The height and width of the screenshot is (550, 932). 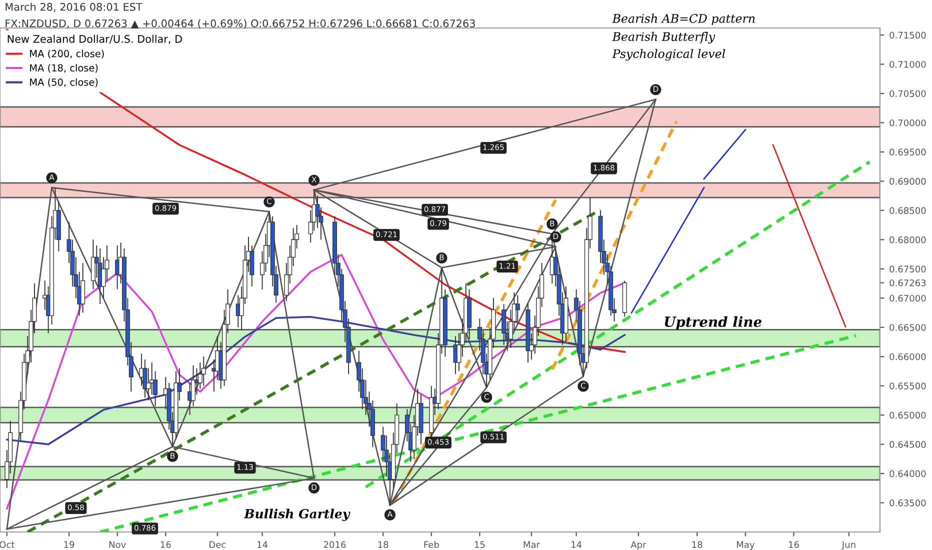 I want to click on x-tick-label: Dec, so click(x=218, y=544).